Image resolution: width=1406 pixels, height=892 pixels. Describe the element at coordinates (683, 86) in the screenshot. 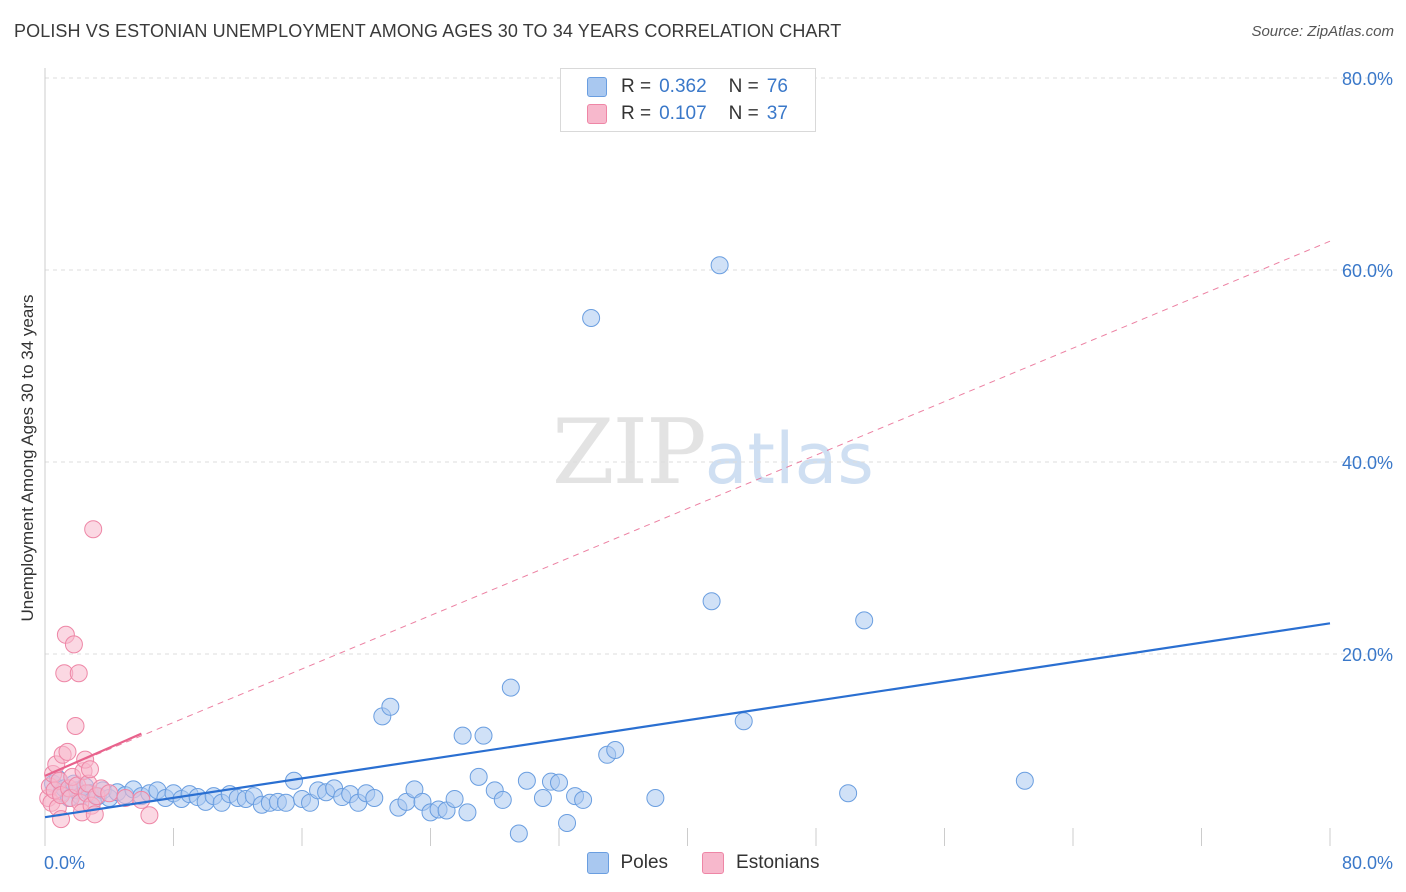

I see `poles-r-value: 0.362` at that location.